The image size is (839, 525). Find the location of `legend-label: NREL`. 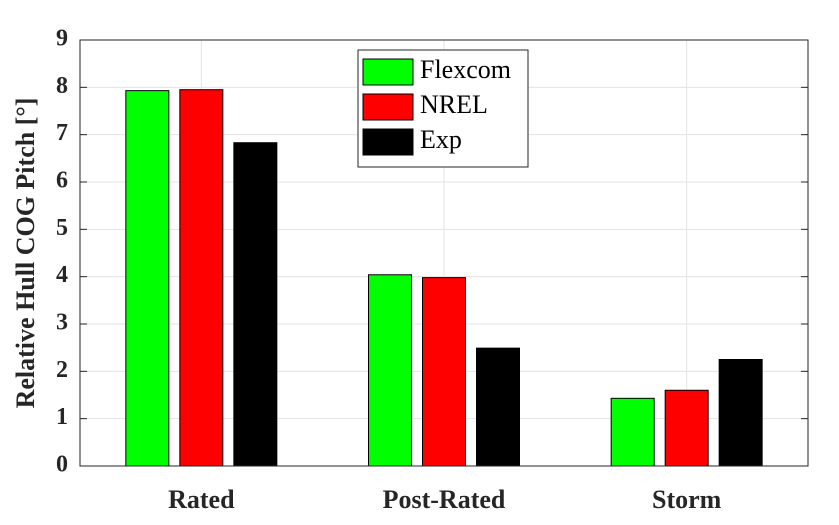

legend-label: NREL is located at coordinates (454, 104).